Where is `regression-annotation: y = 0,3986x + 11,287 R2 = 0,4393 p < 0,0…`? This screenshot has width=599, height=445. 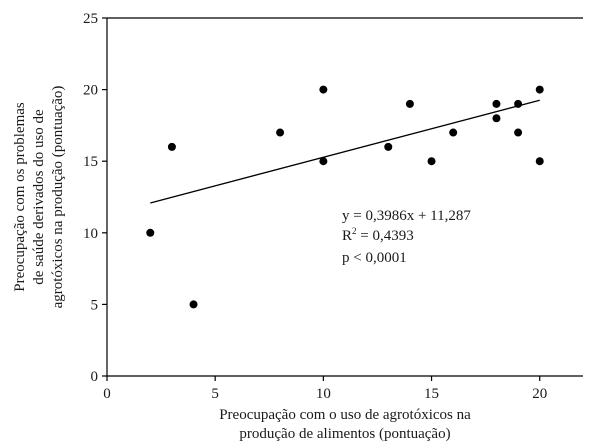 regression-annotation: y = 0,3986x + 11,287 R2 = 0,4393 p < 0,0… is located at coordinates (406, 237).